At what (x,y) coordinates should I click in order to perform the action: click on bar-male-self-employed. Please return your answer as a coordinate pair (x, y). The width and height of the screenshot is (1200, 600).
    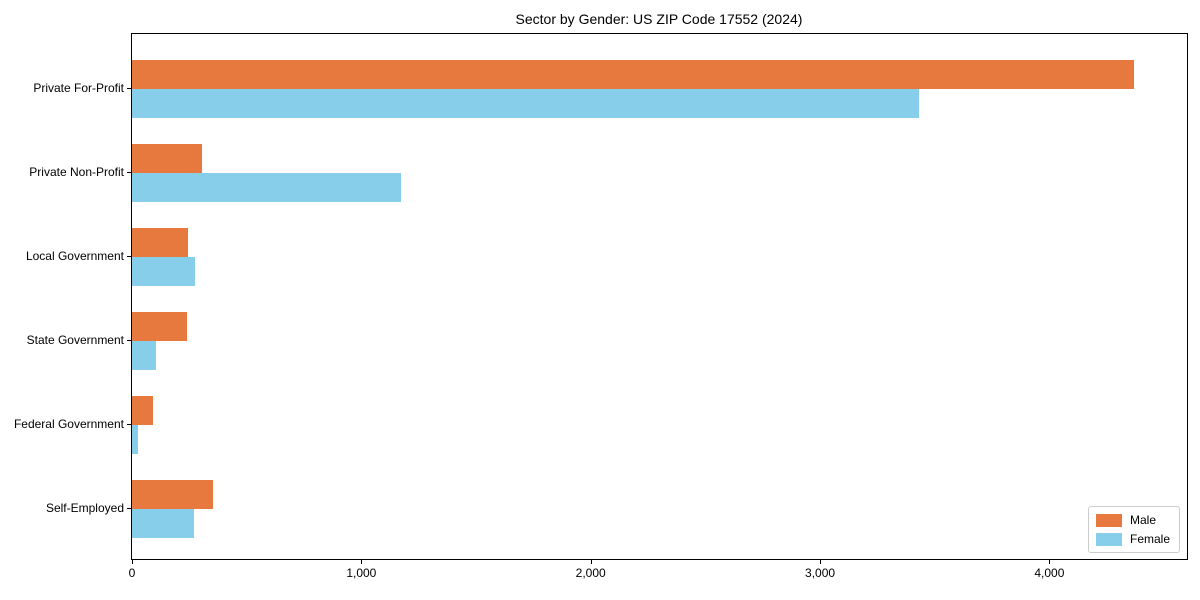
    Looking at the image, I should click on (172, 494).